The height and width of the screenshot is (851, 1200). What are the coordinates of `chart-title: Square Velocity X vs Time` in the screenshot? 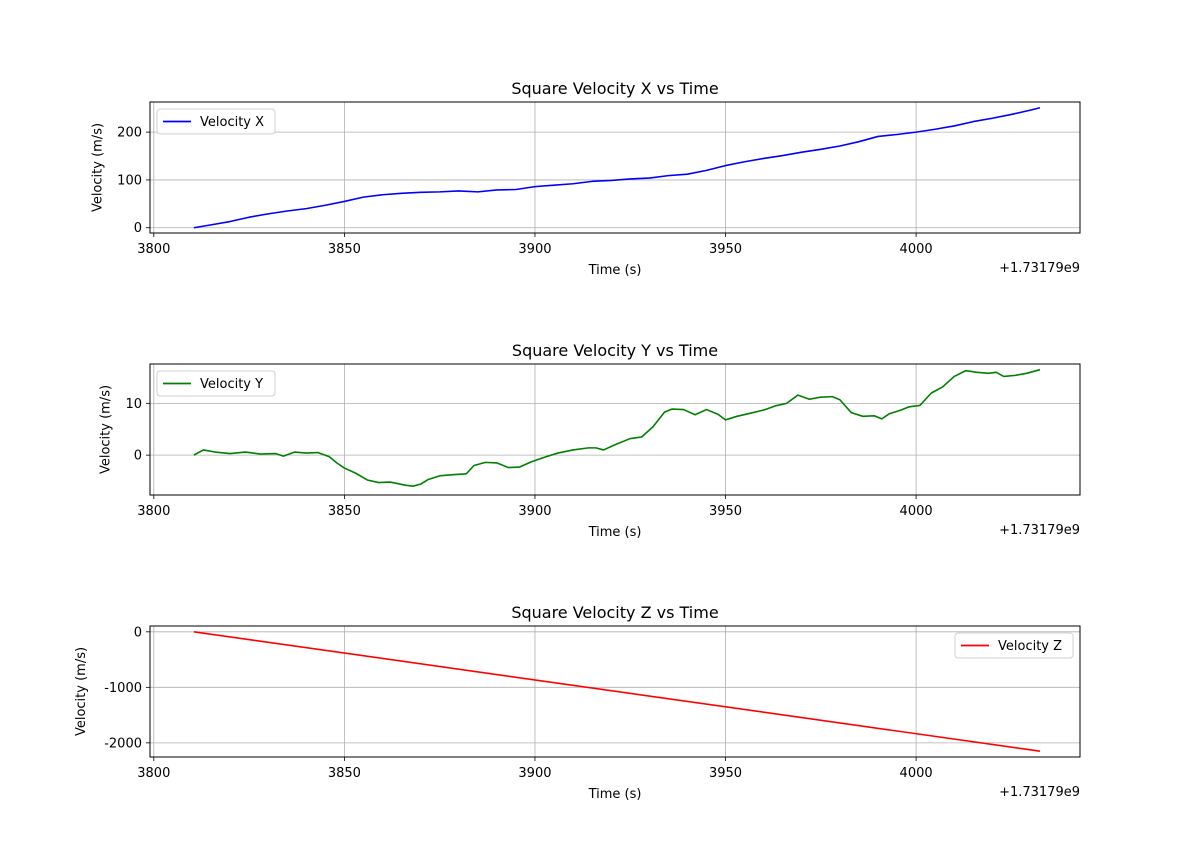 It's located at (614, 88).